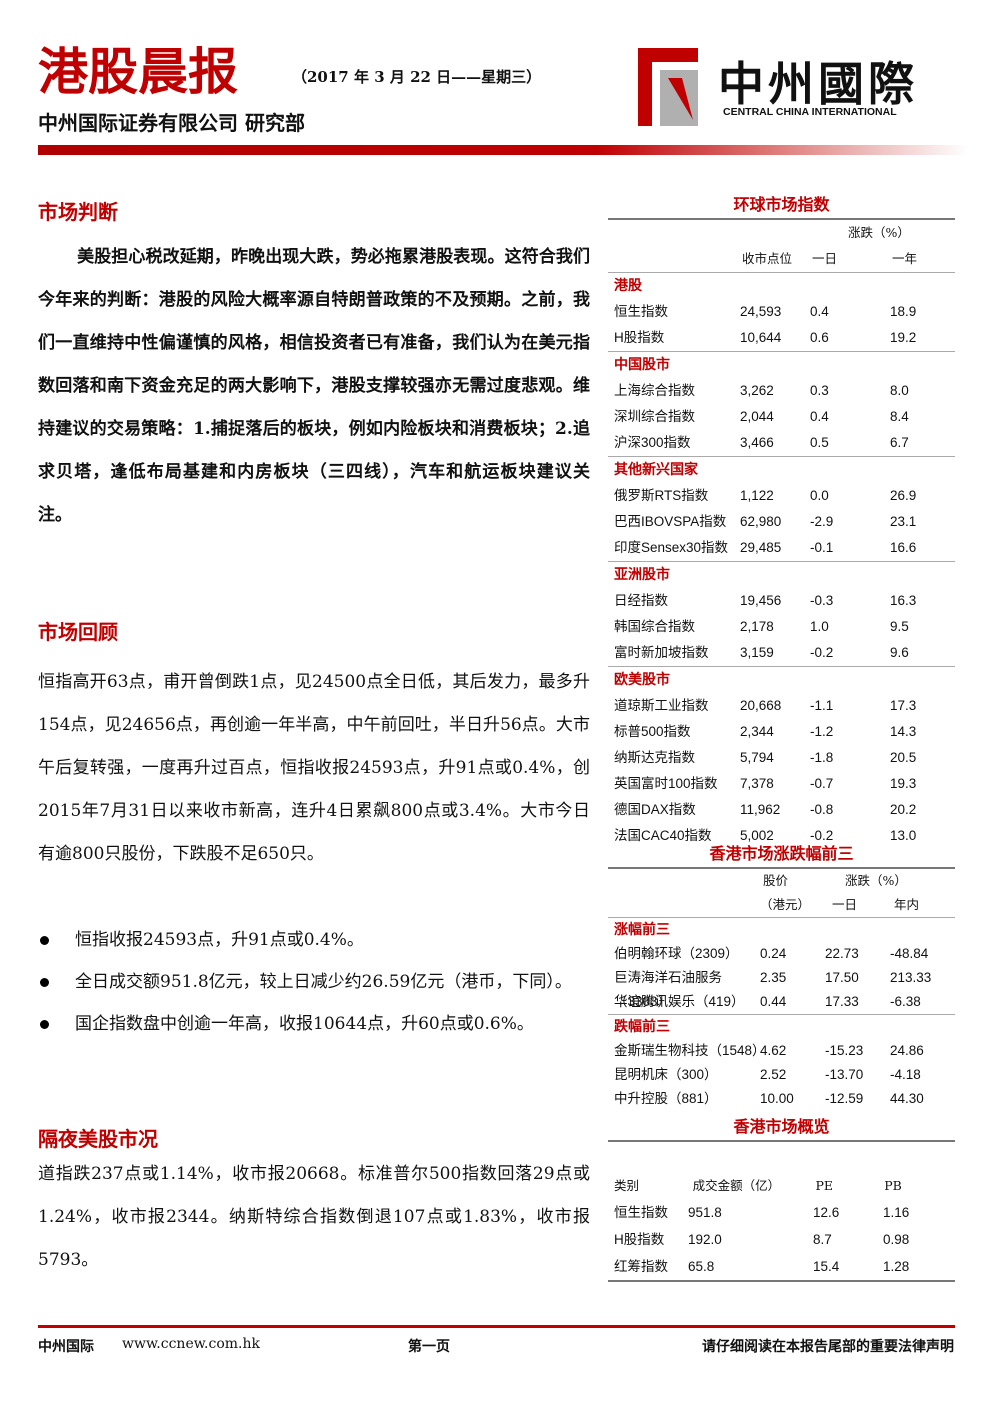 This screenshot has height=1403, width=992. What do you see at coordinates (903, 600) in the screenshot?
I see `cell: 16.3` at bounding box center [903, 600].